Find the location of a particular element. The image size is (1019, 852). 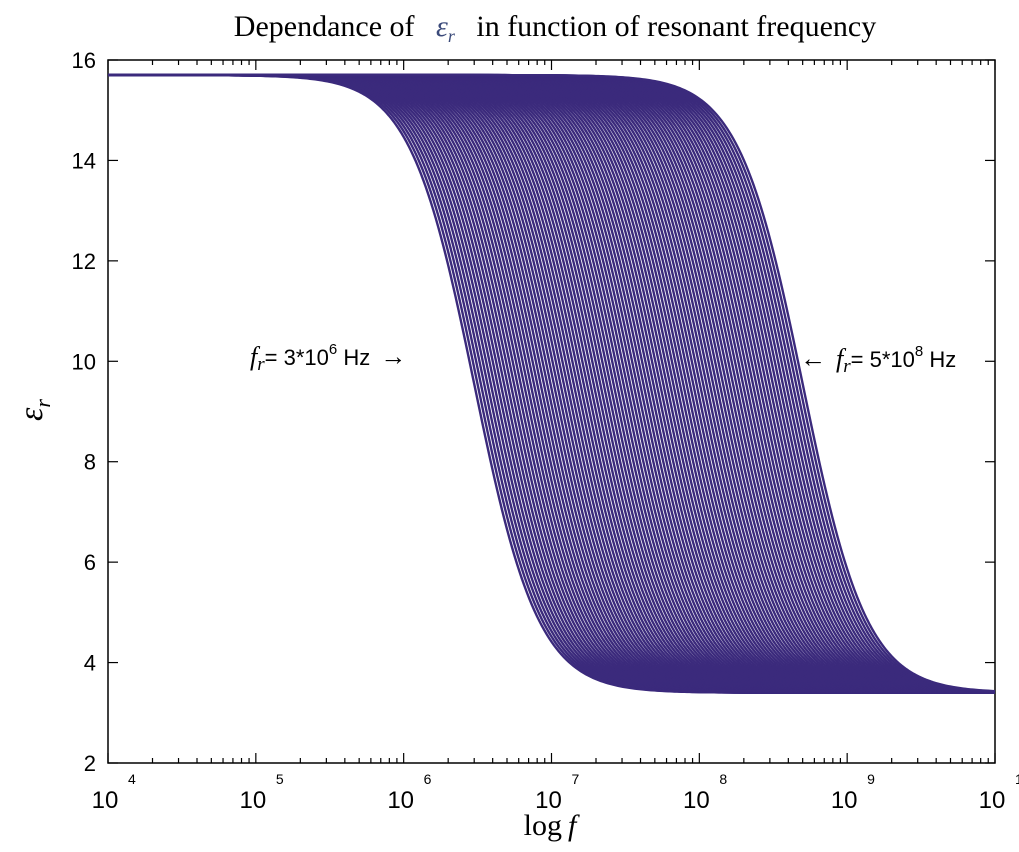

y-tick-label: 16 is located at coordinates (84, 60).